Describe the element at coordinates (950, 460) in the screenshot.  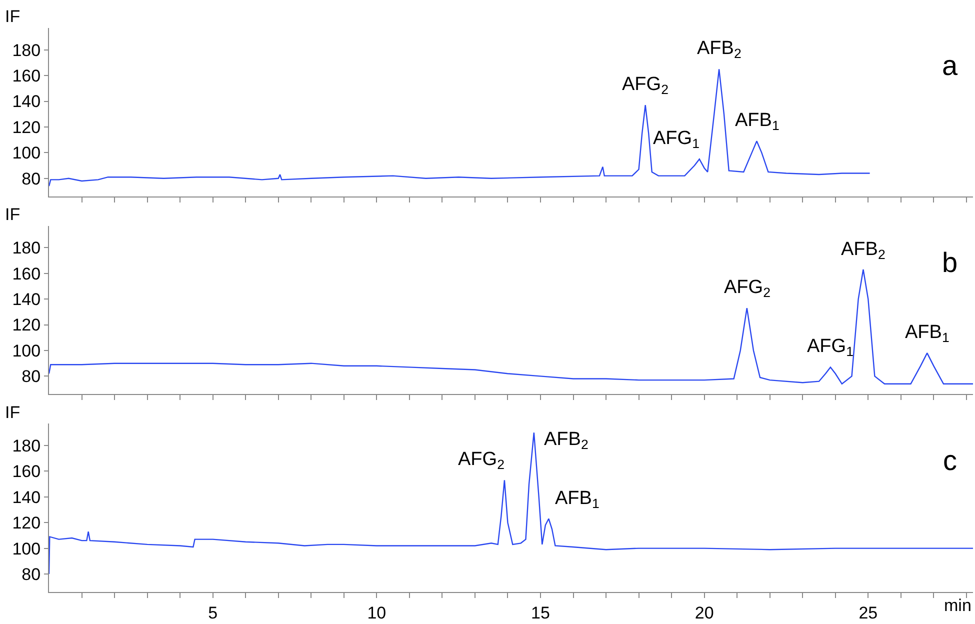
I see `annotation: c` at that location.